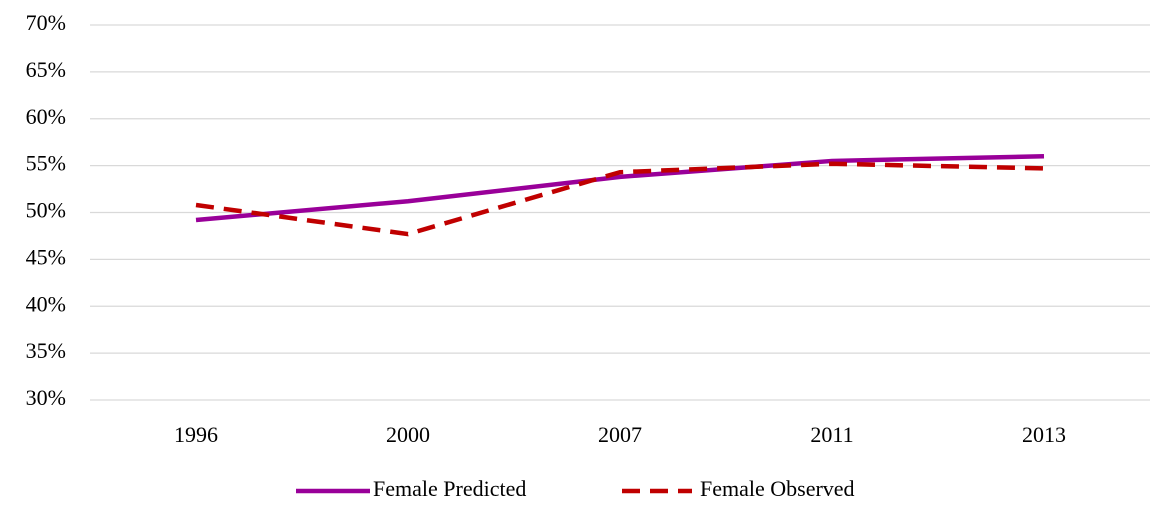 The width and height of the screenshot is (1166, 507). What do you see at coordinates (46, 116) in the screenshot?
I see `y-tick-label: 60%` at bounding box center [46, 116].